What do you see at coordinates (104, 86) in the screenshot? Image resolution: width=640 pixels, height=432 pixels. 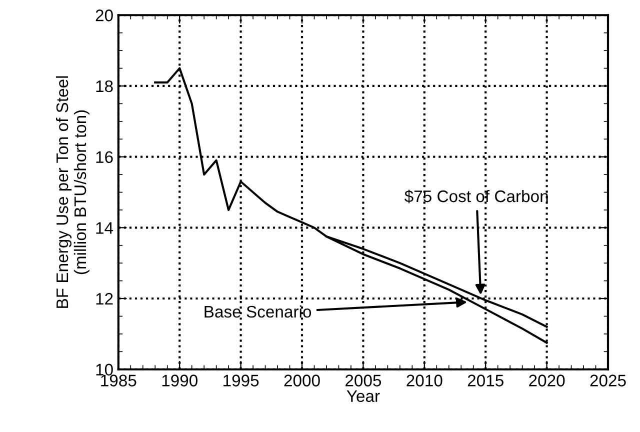 I see `y-tick-label: 18` at bounding box center [104, 86].